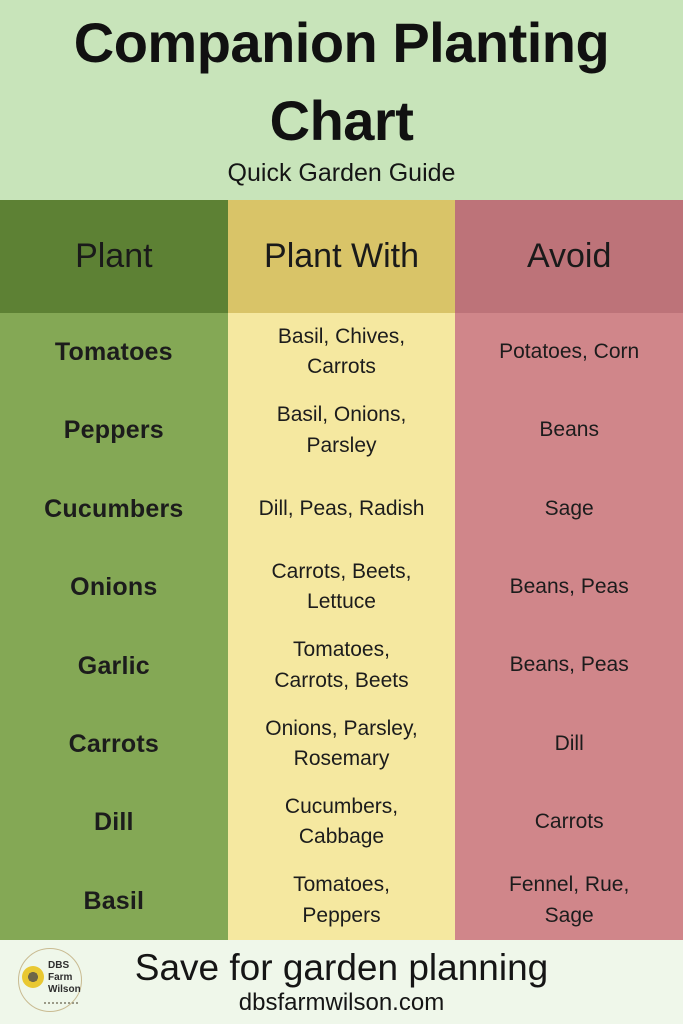 The height and width of the screenshot is (1024, 683). I want to click on avoid-value: Potatoes, Corn, so click(569, 351).